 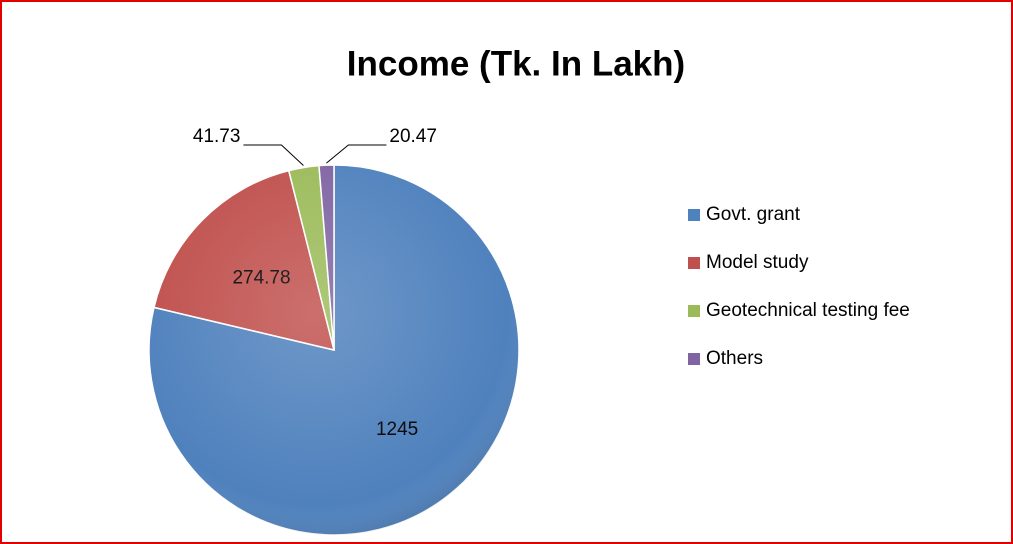 What do you see at coordinates (808, 310) in the screenshot?
I see `legend-label: Geotechnical testing fee` at bounding box center [808, 310].